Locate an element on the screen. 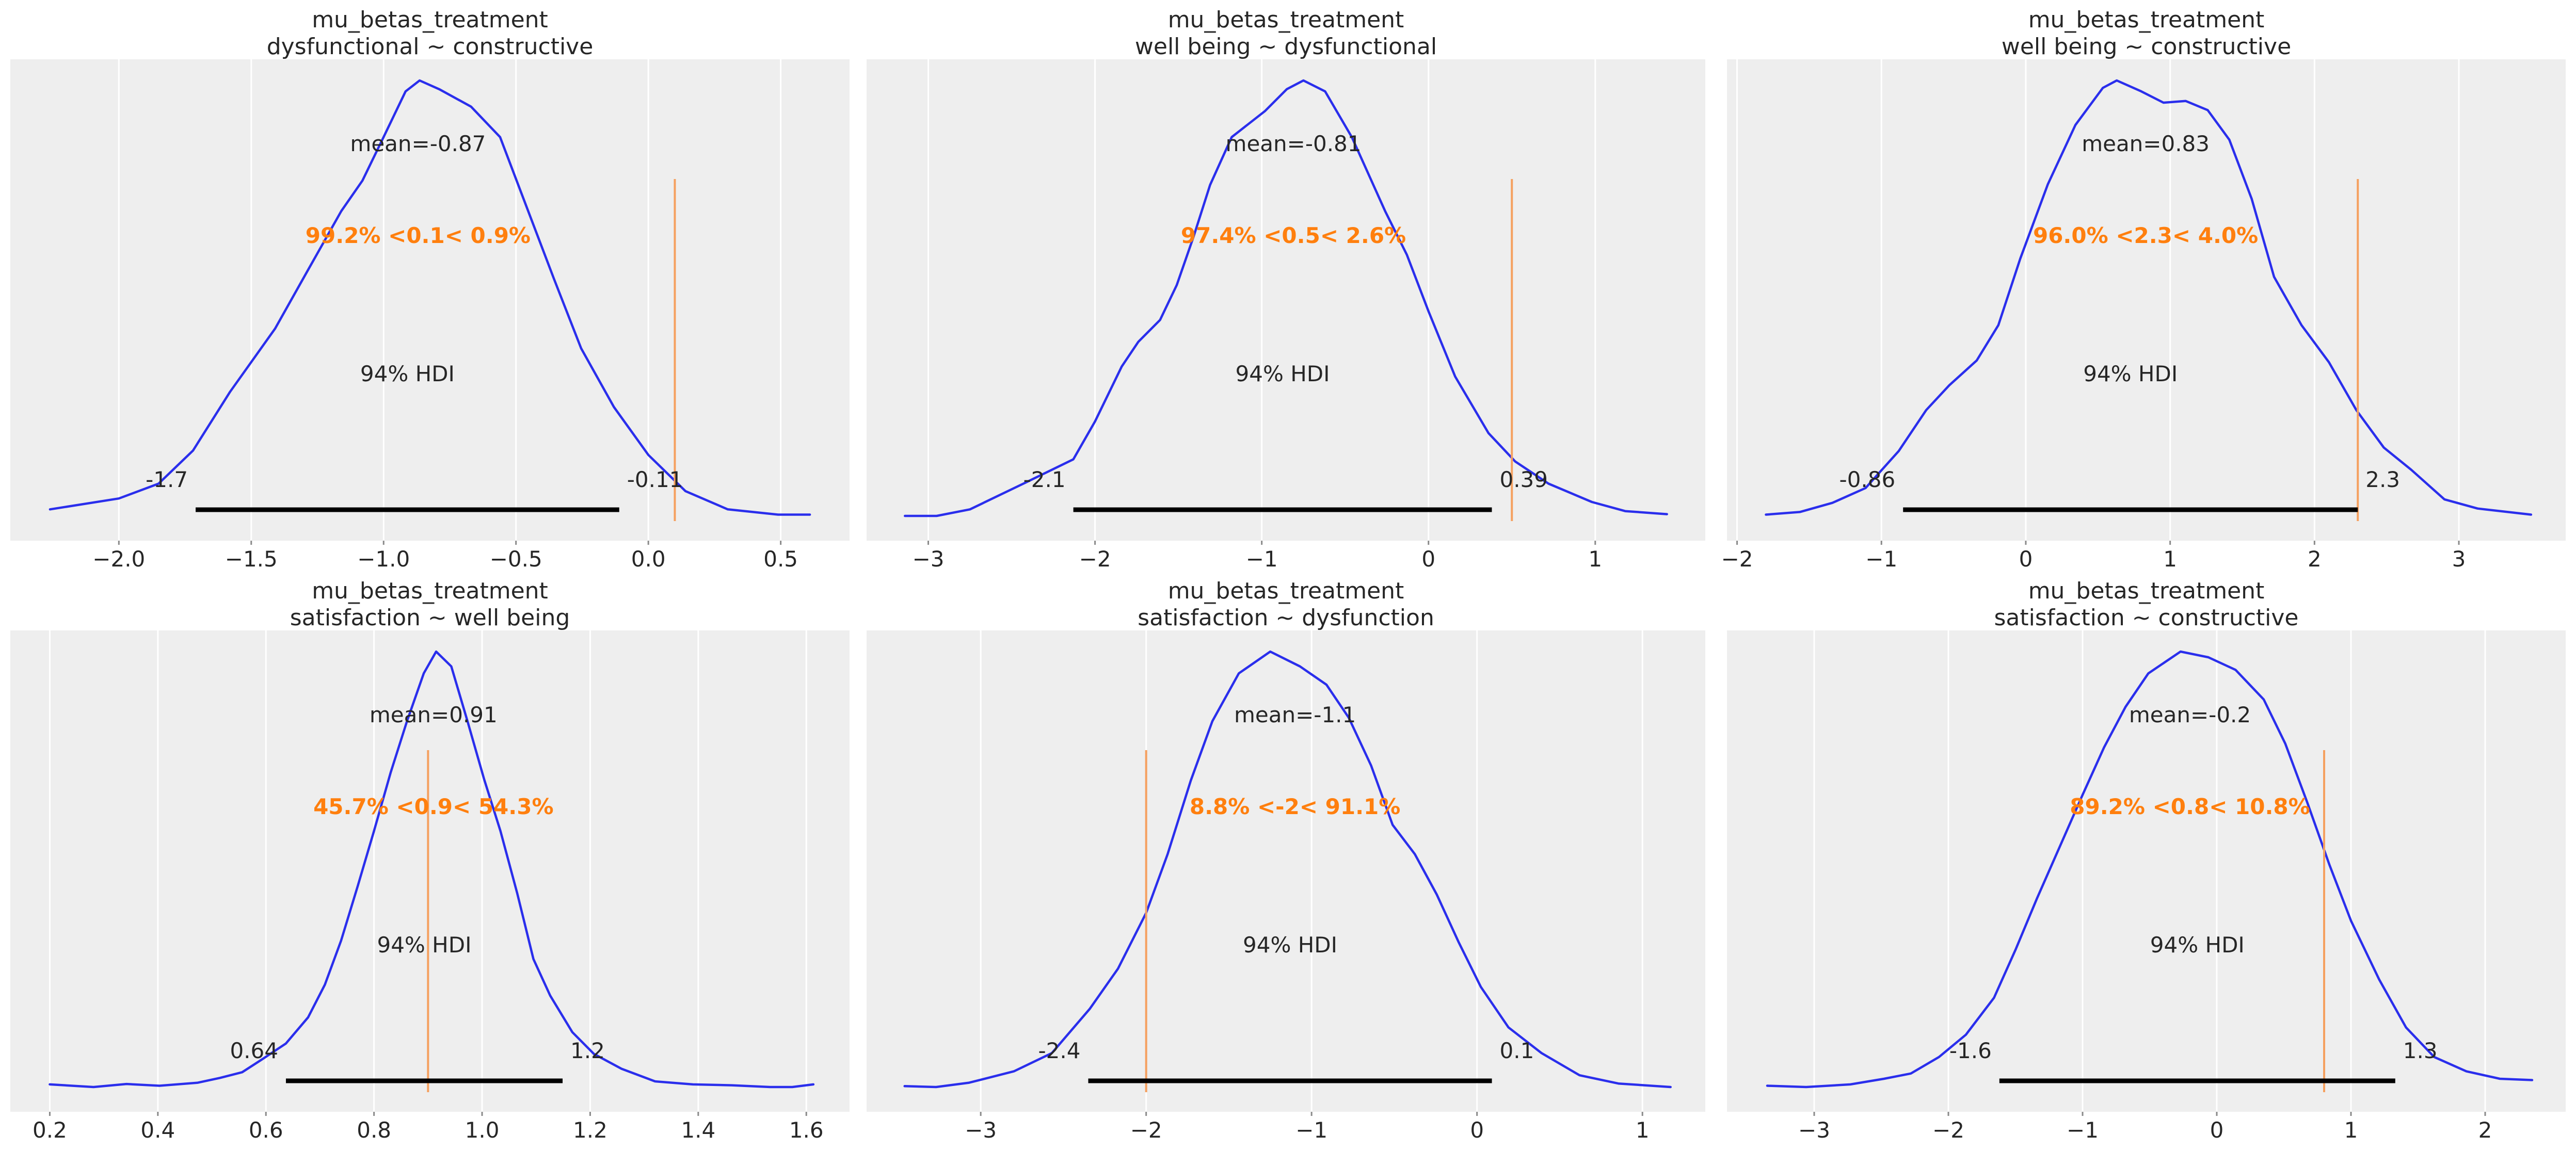 The image size is (2576, 1151). mean-label: mean=-1.1 is located at coordinates (1295, 714).